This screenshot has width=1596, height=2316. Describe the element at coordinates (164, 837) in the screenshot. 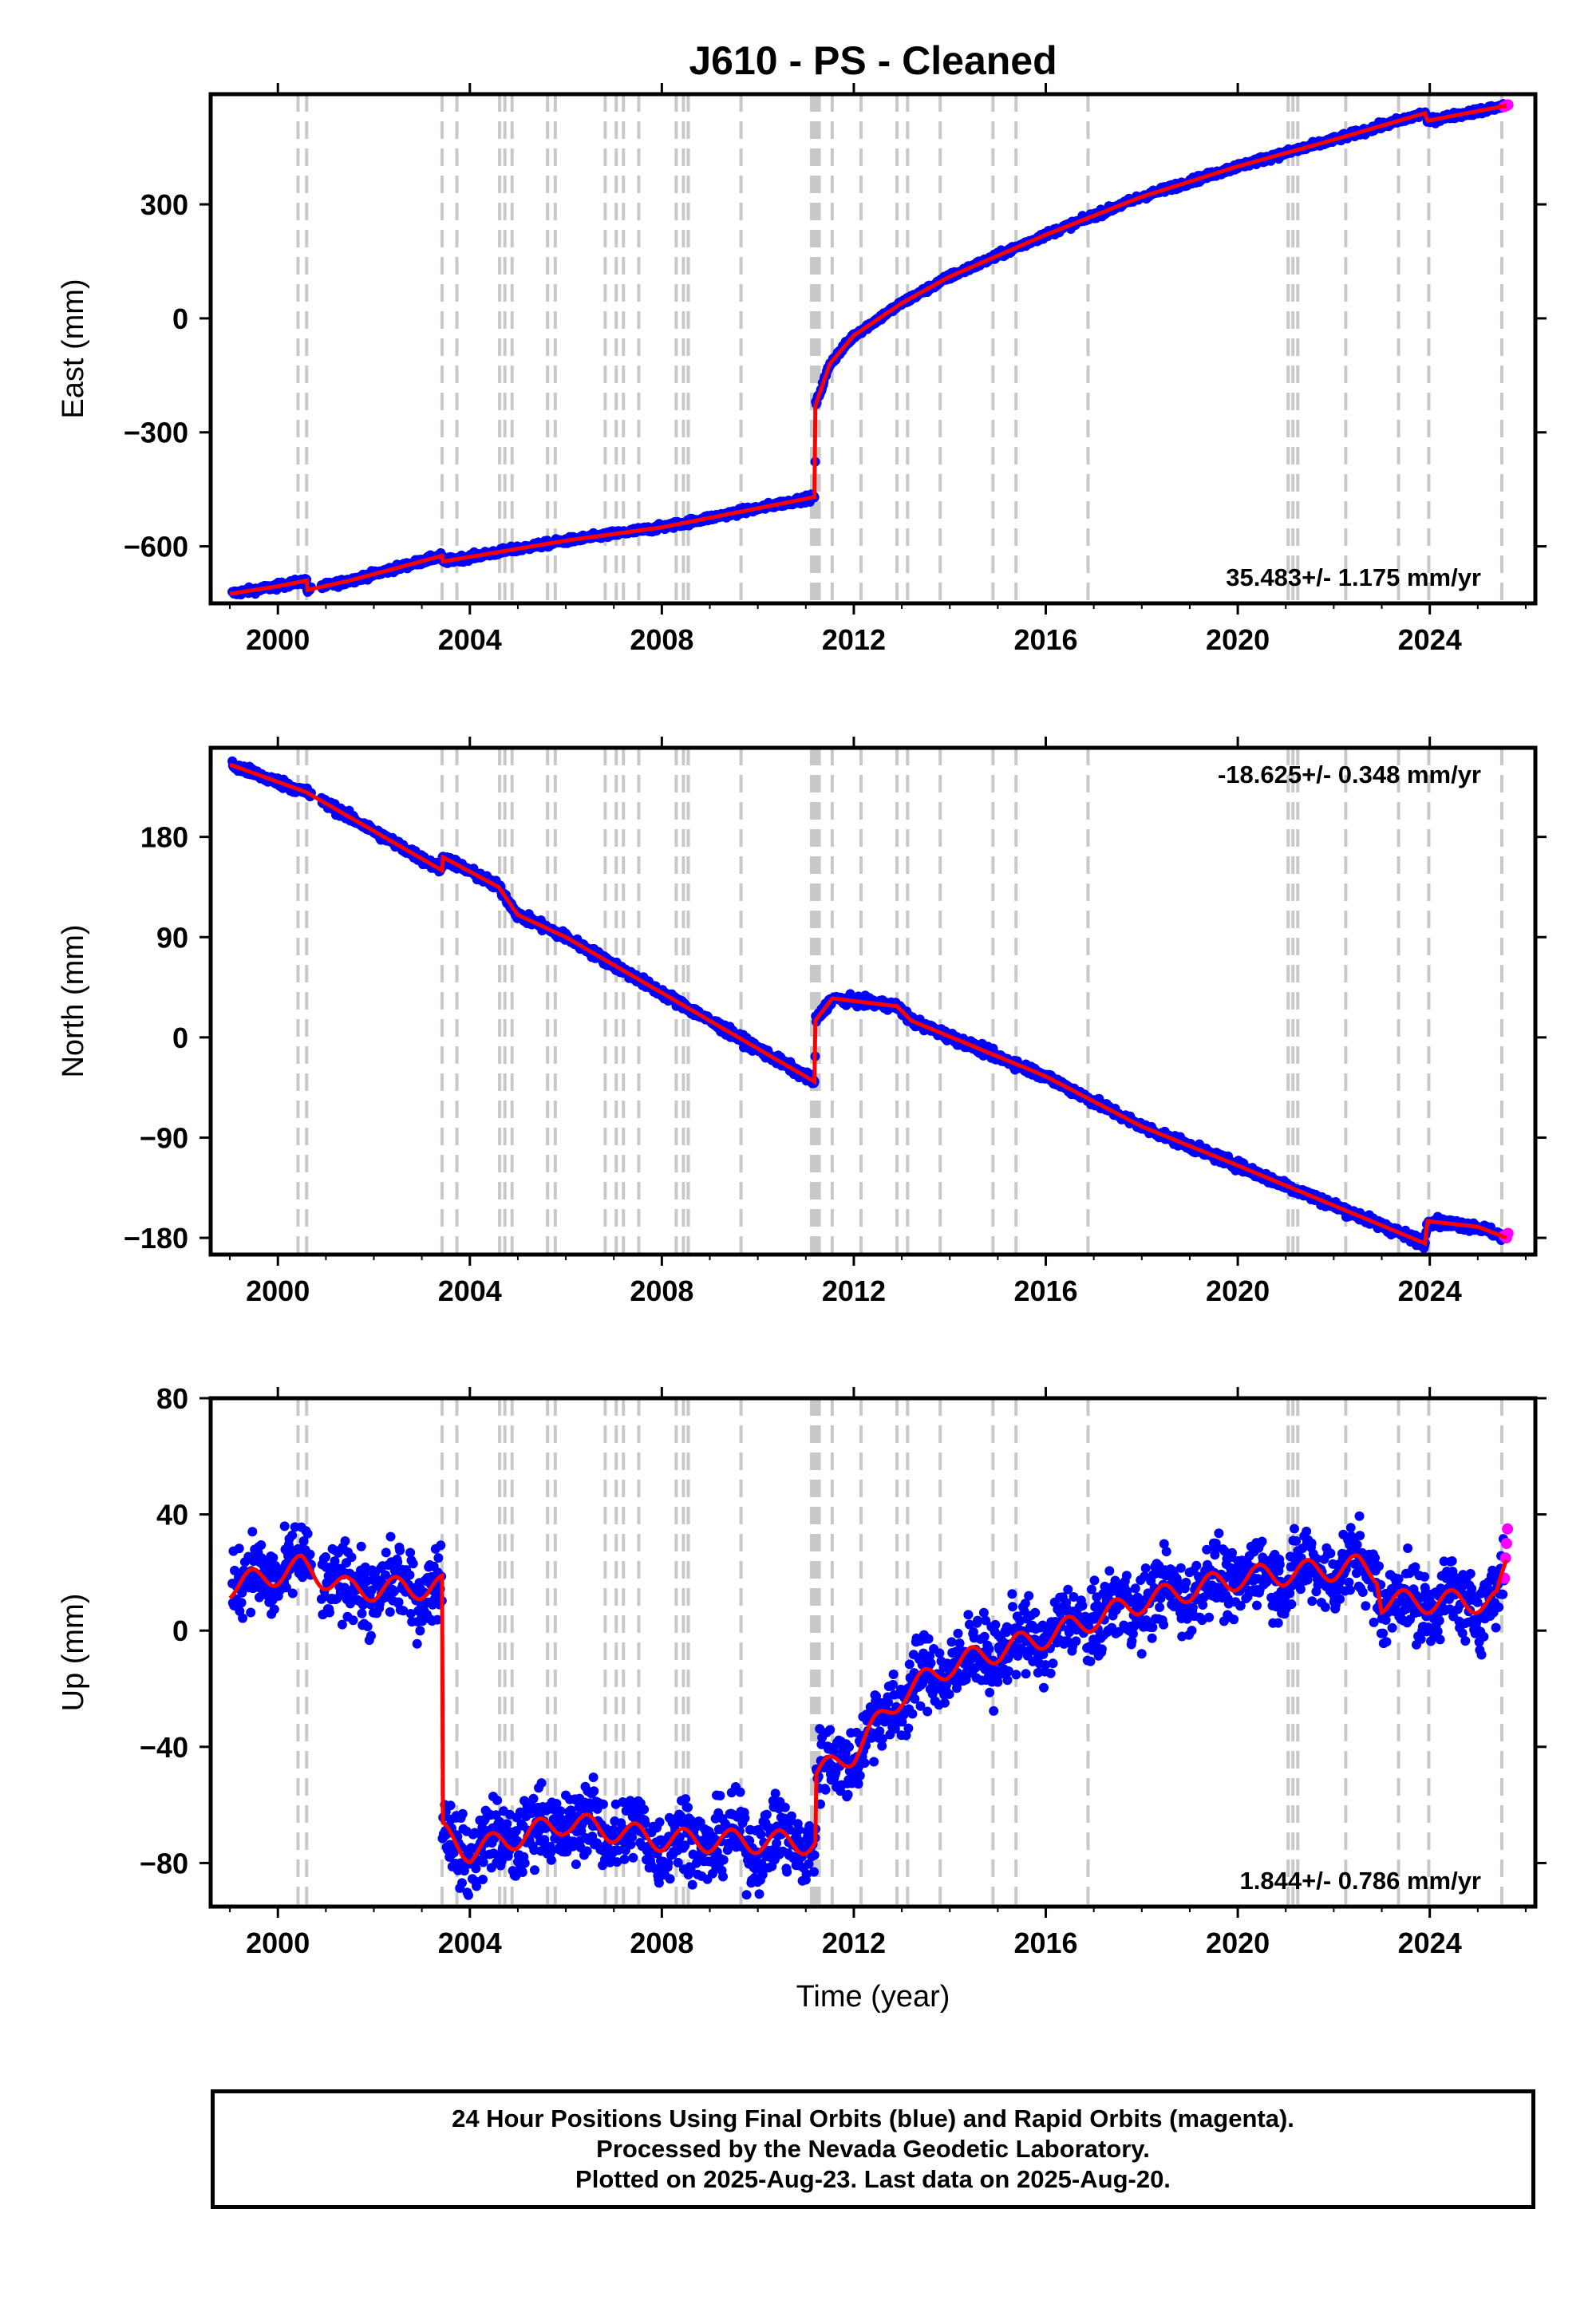

I see `y-tick-label: 180` at that location.